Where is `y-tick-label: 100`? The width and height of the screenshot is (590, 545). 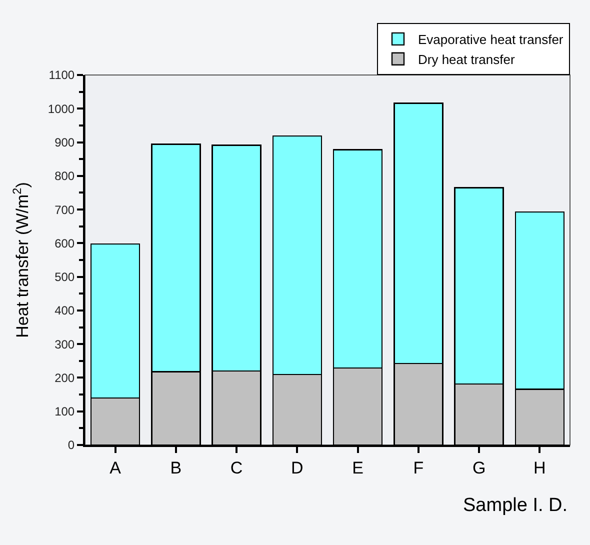
y-tick-label: 100 is located at coordinates (64, 411).